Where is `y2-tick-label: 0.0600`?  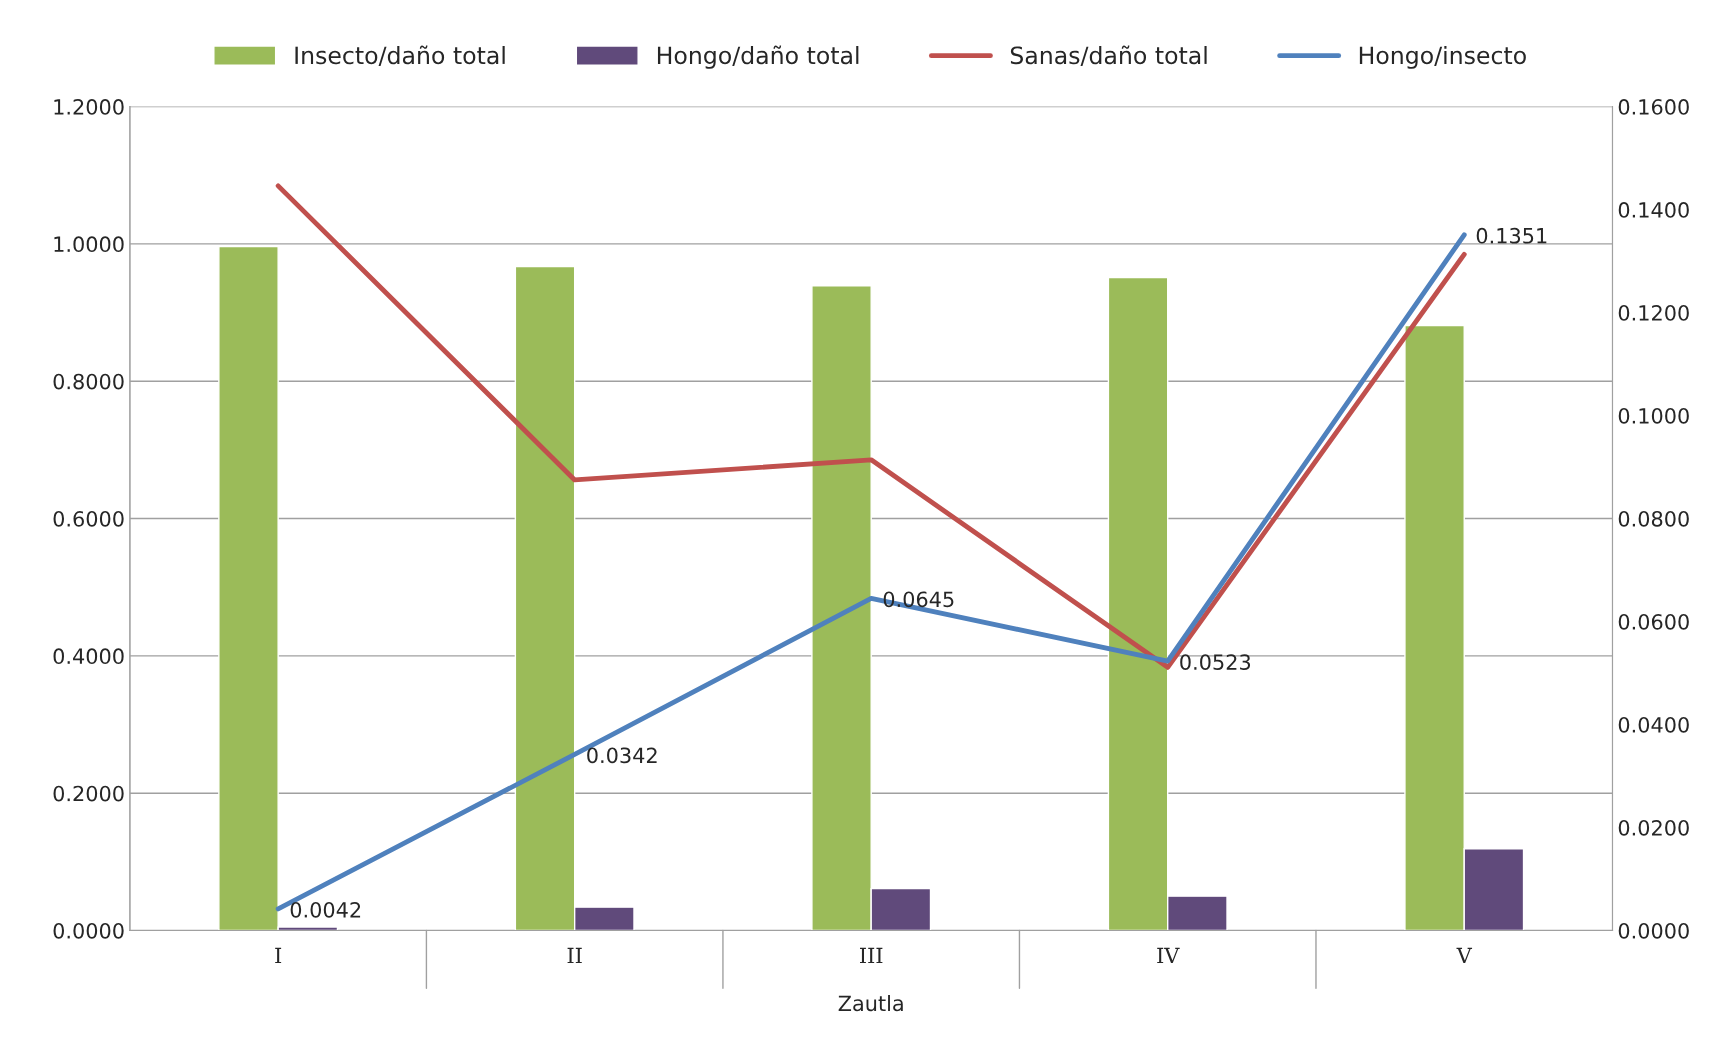 y2-tick-label: 0.0600 is located at coordinates (1653, 621).